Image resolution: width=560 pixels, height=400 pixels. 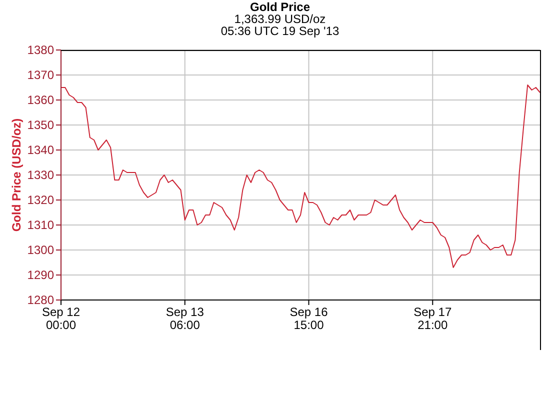 What do you see at coordinates (40, 275) in the screenshot?
I see `y-tick-label: 1290` at bounding box center [40, 275].